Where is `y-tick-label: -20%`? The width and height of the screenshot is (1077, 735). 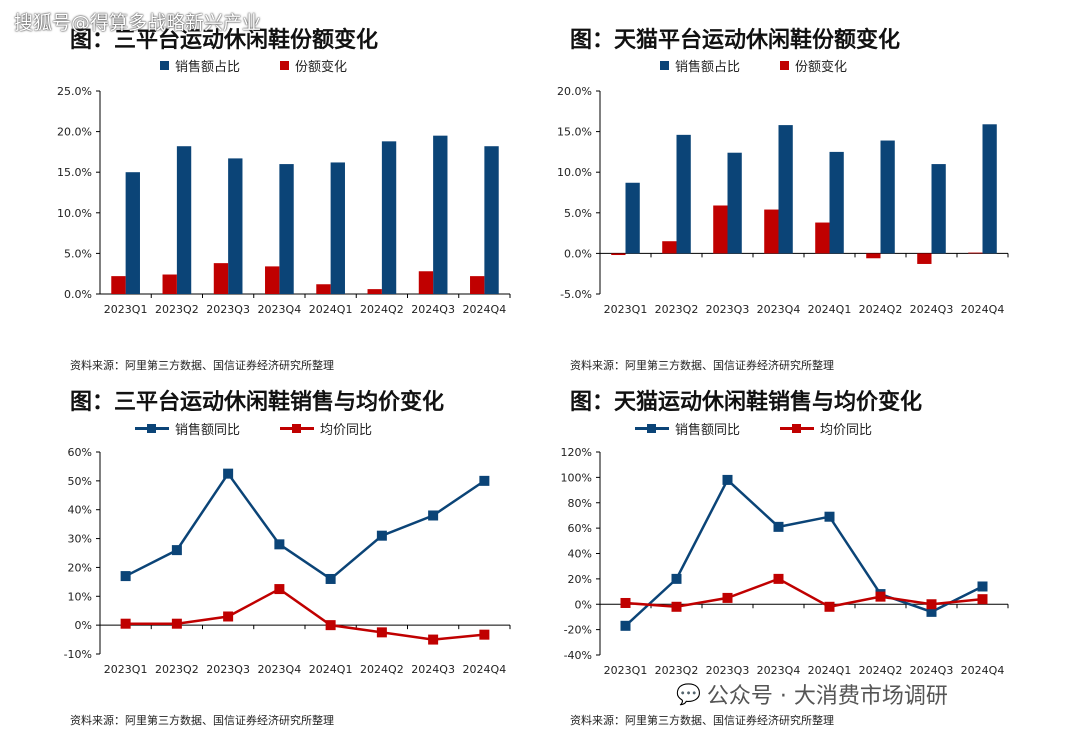
y-tick-label: -20% is located at coordinates (578, 630).